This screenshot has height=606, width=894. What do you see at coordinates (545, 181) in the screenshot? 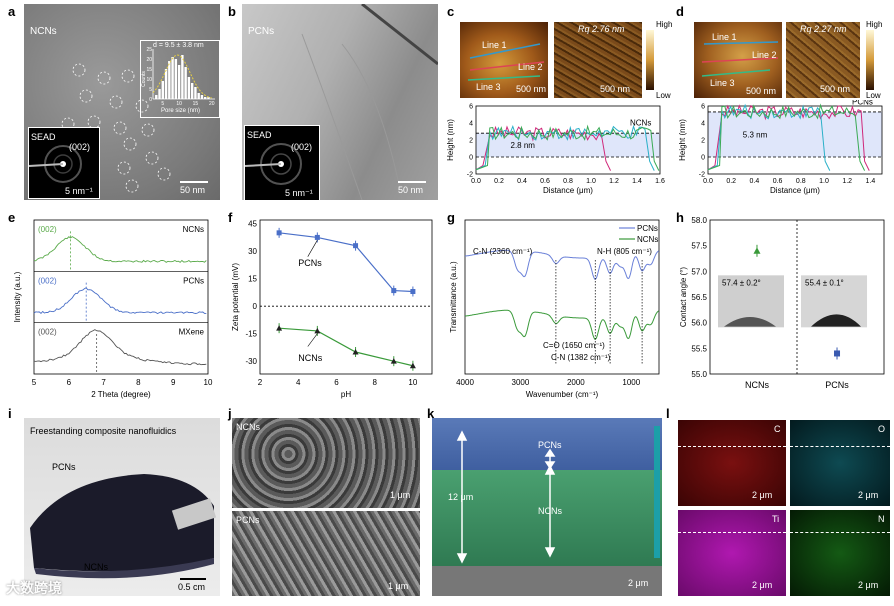
I see `profile-x-tick: 0.6` at bounding box center [545, 181].